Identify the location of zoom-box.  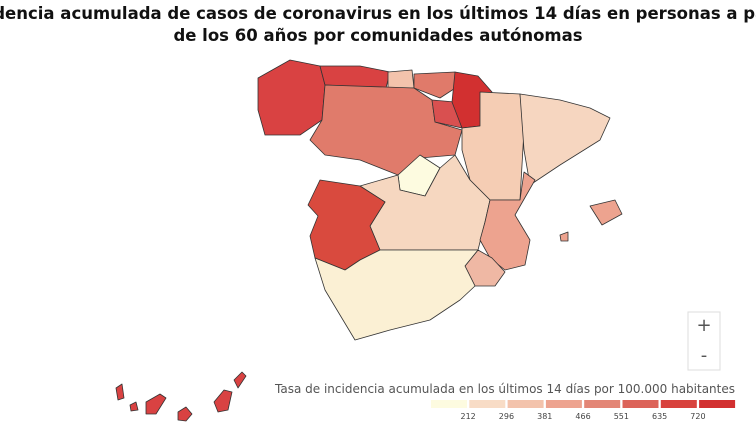
(704, 341).